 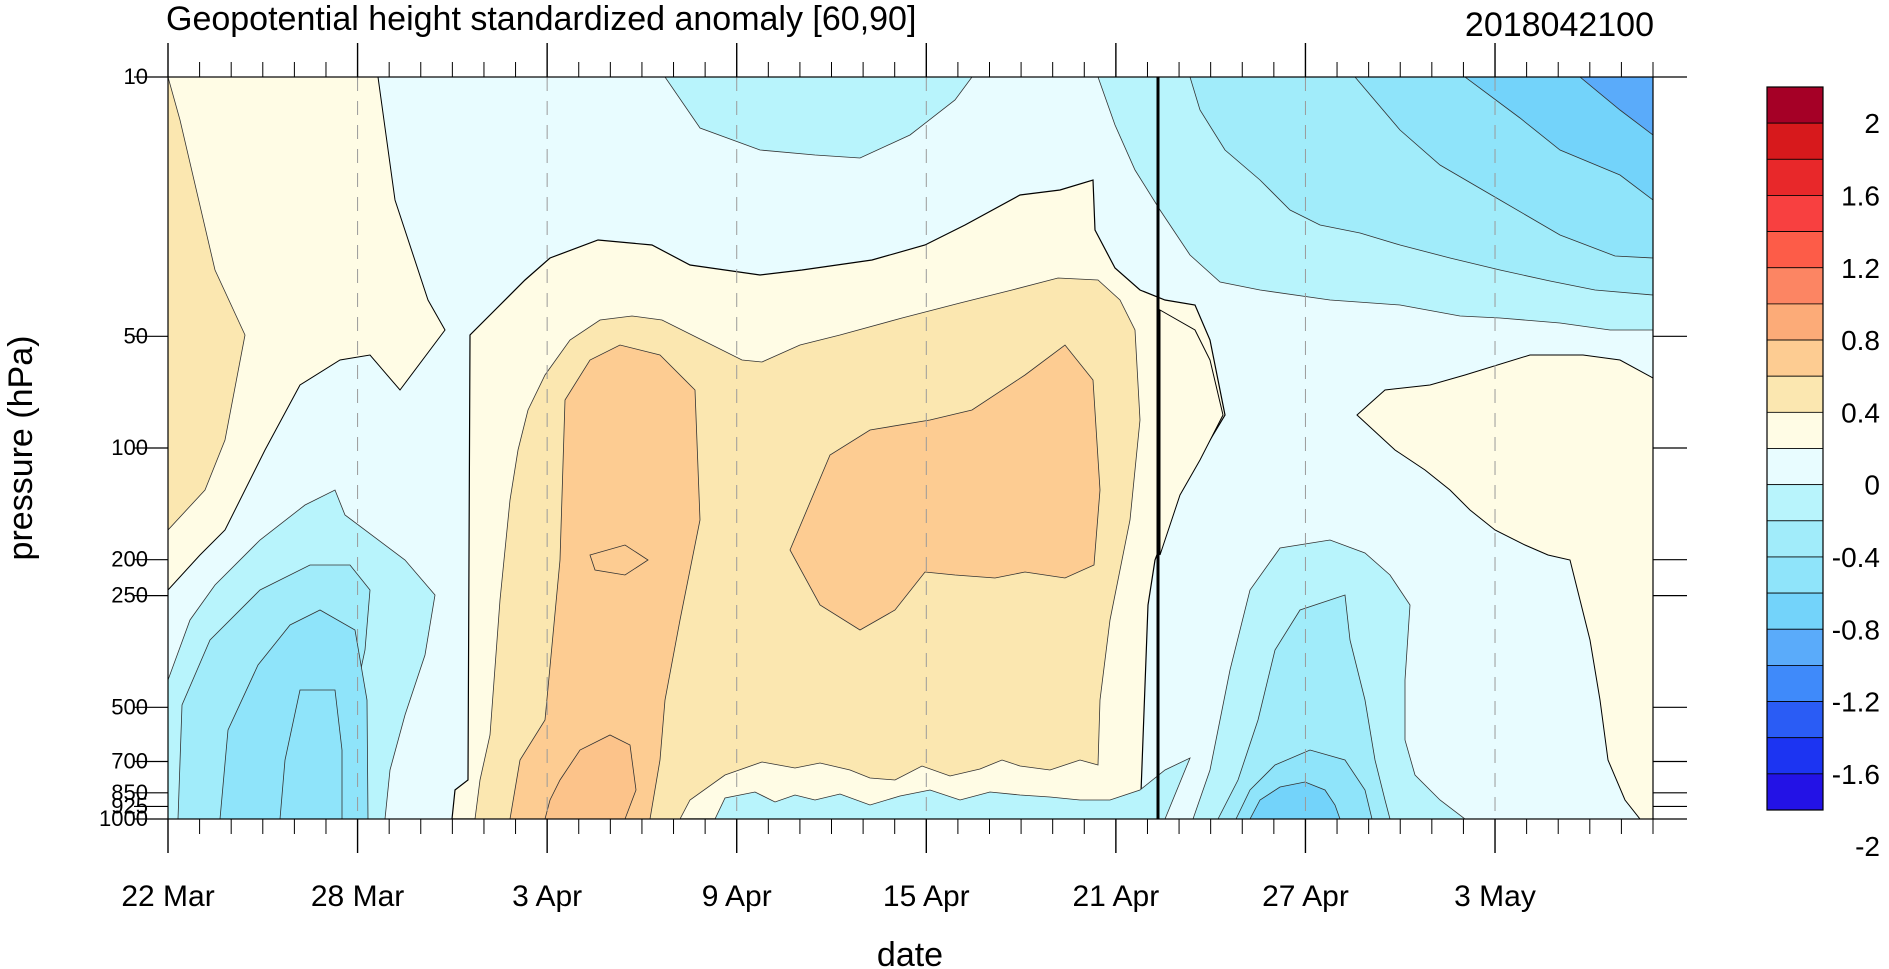 I want to click on colorbar-label: 1.6, so click(x=1860, y=195).